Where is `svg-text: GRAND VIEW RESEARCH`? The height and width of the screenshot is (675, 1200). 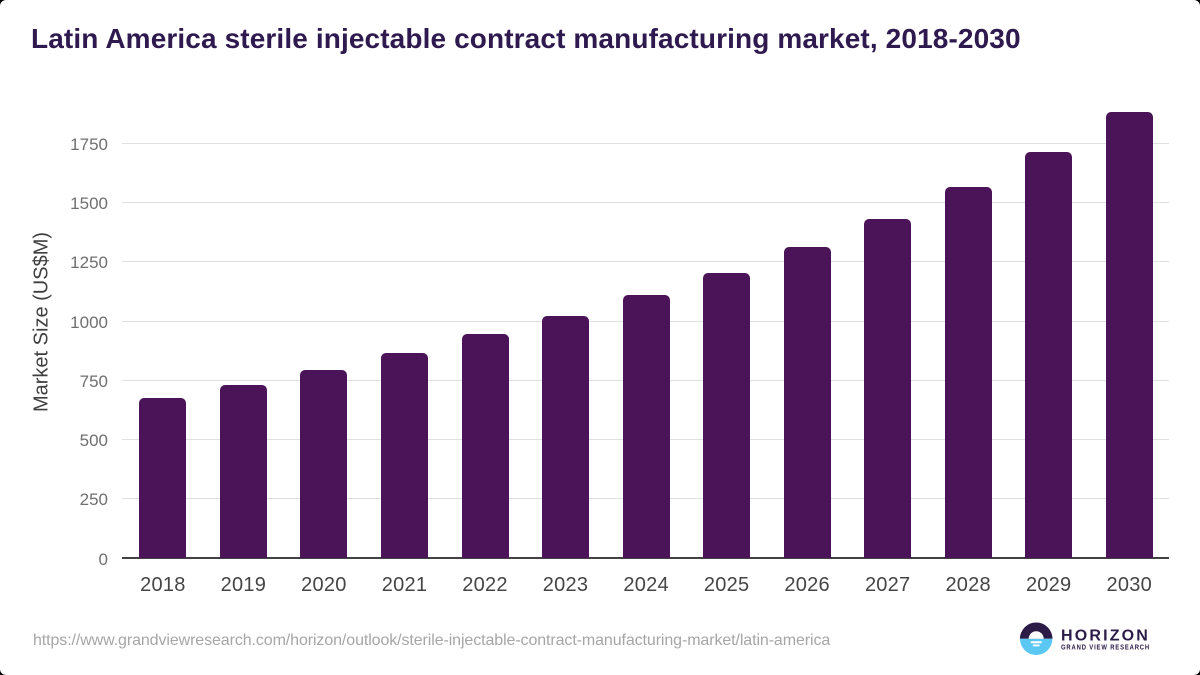 svg-text: GRAND VIEW RESEARCH is located at coordinates (1105, 648).